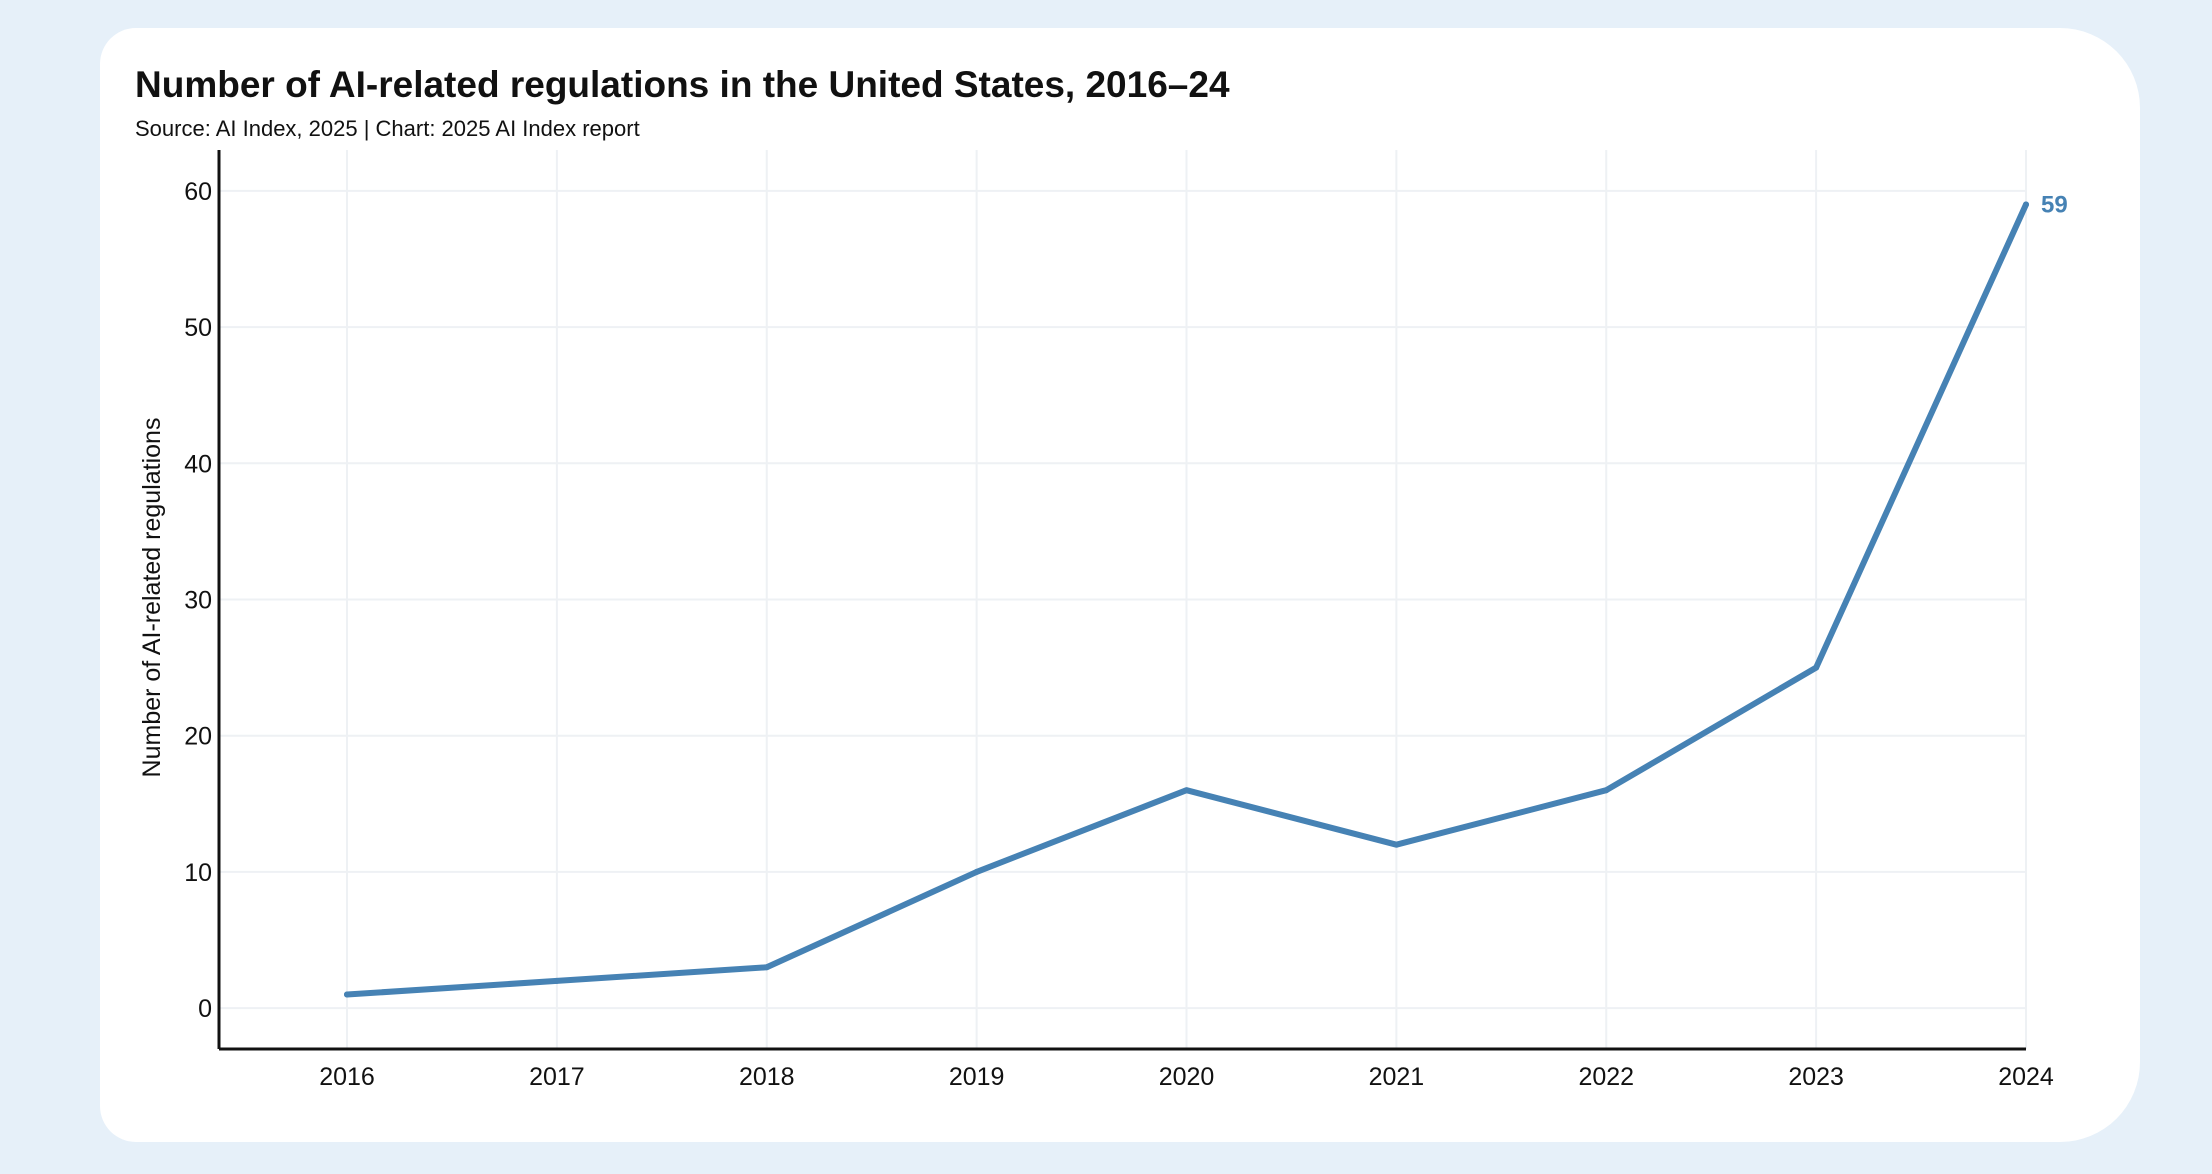  I want to click on y-tick-label: 50, so click(198, 328).